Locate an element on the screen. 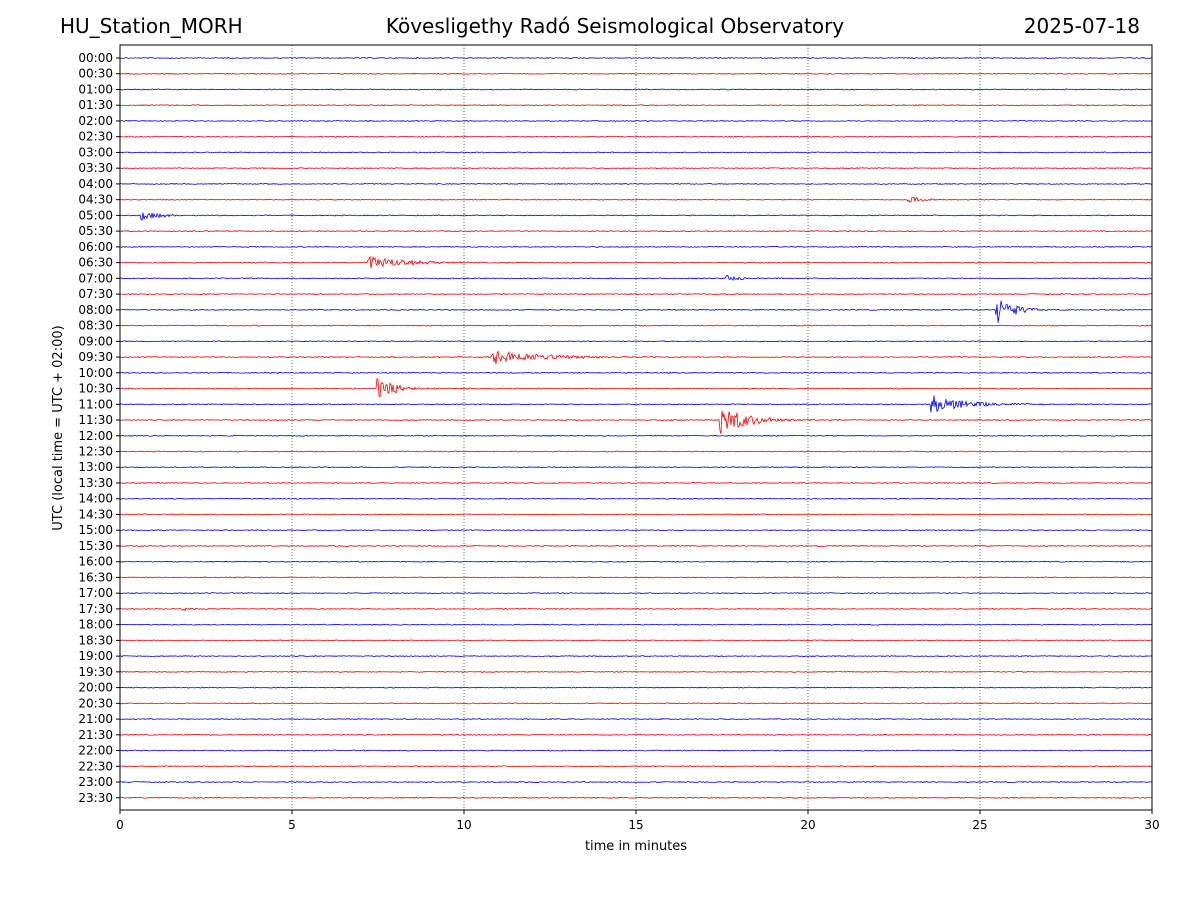 The height and width of the screenshot is (900, 1200). y-tick-label: 01:30 is located at coordinates (95, 105).